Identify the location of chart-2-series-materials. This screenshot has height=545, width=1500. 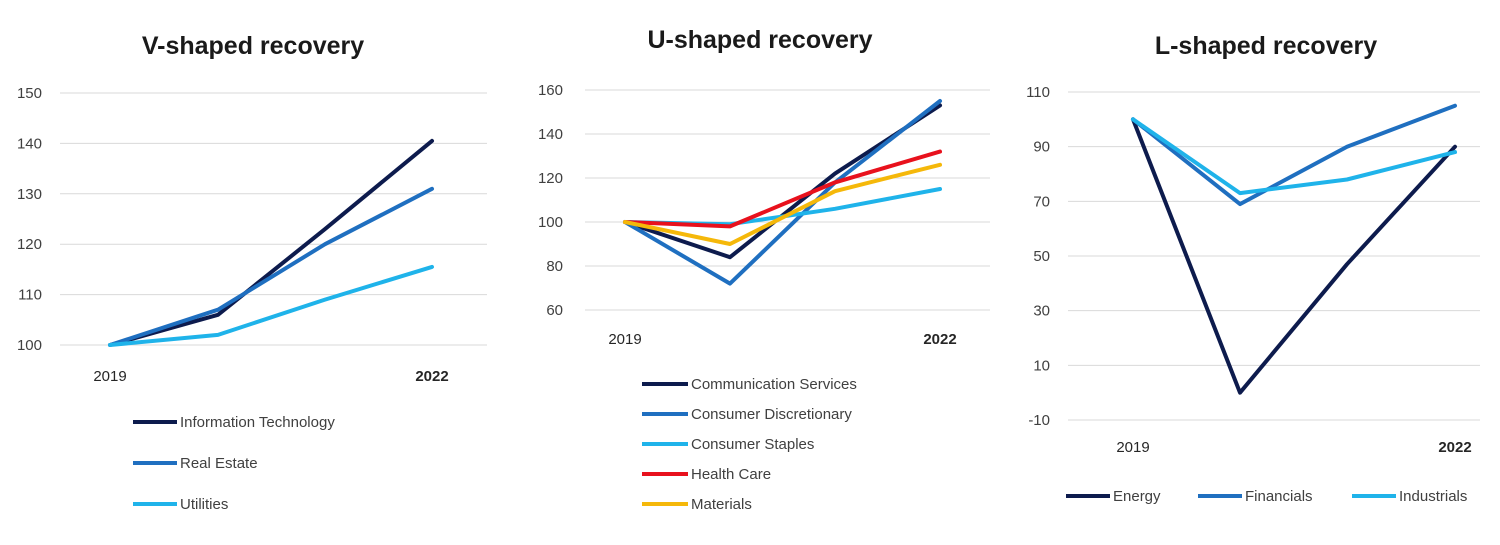
(782, 204).